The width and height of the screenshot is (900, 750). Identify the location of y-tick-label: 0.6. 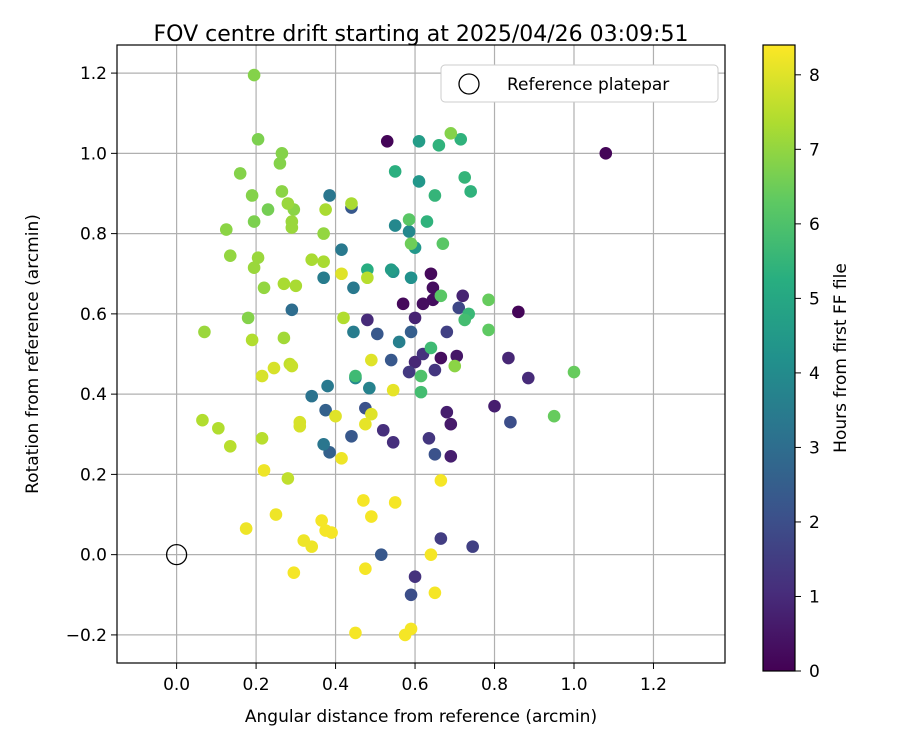
(93, 315).